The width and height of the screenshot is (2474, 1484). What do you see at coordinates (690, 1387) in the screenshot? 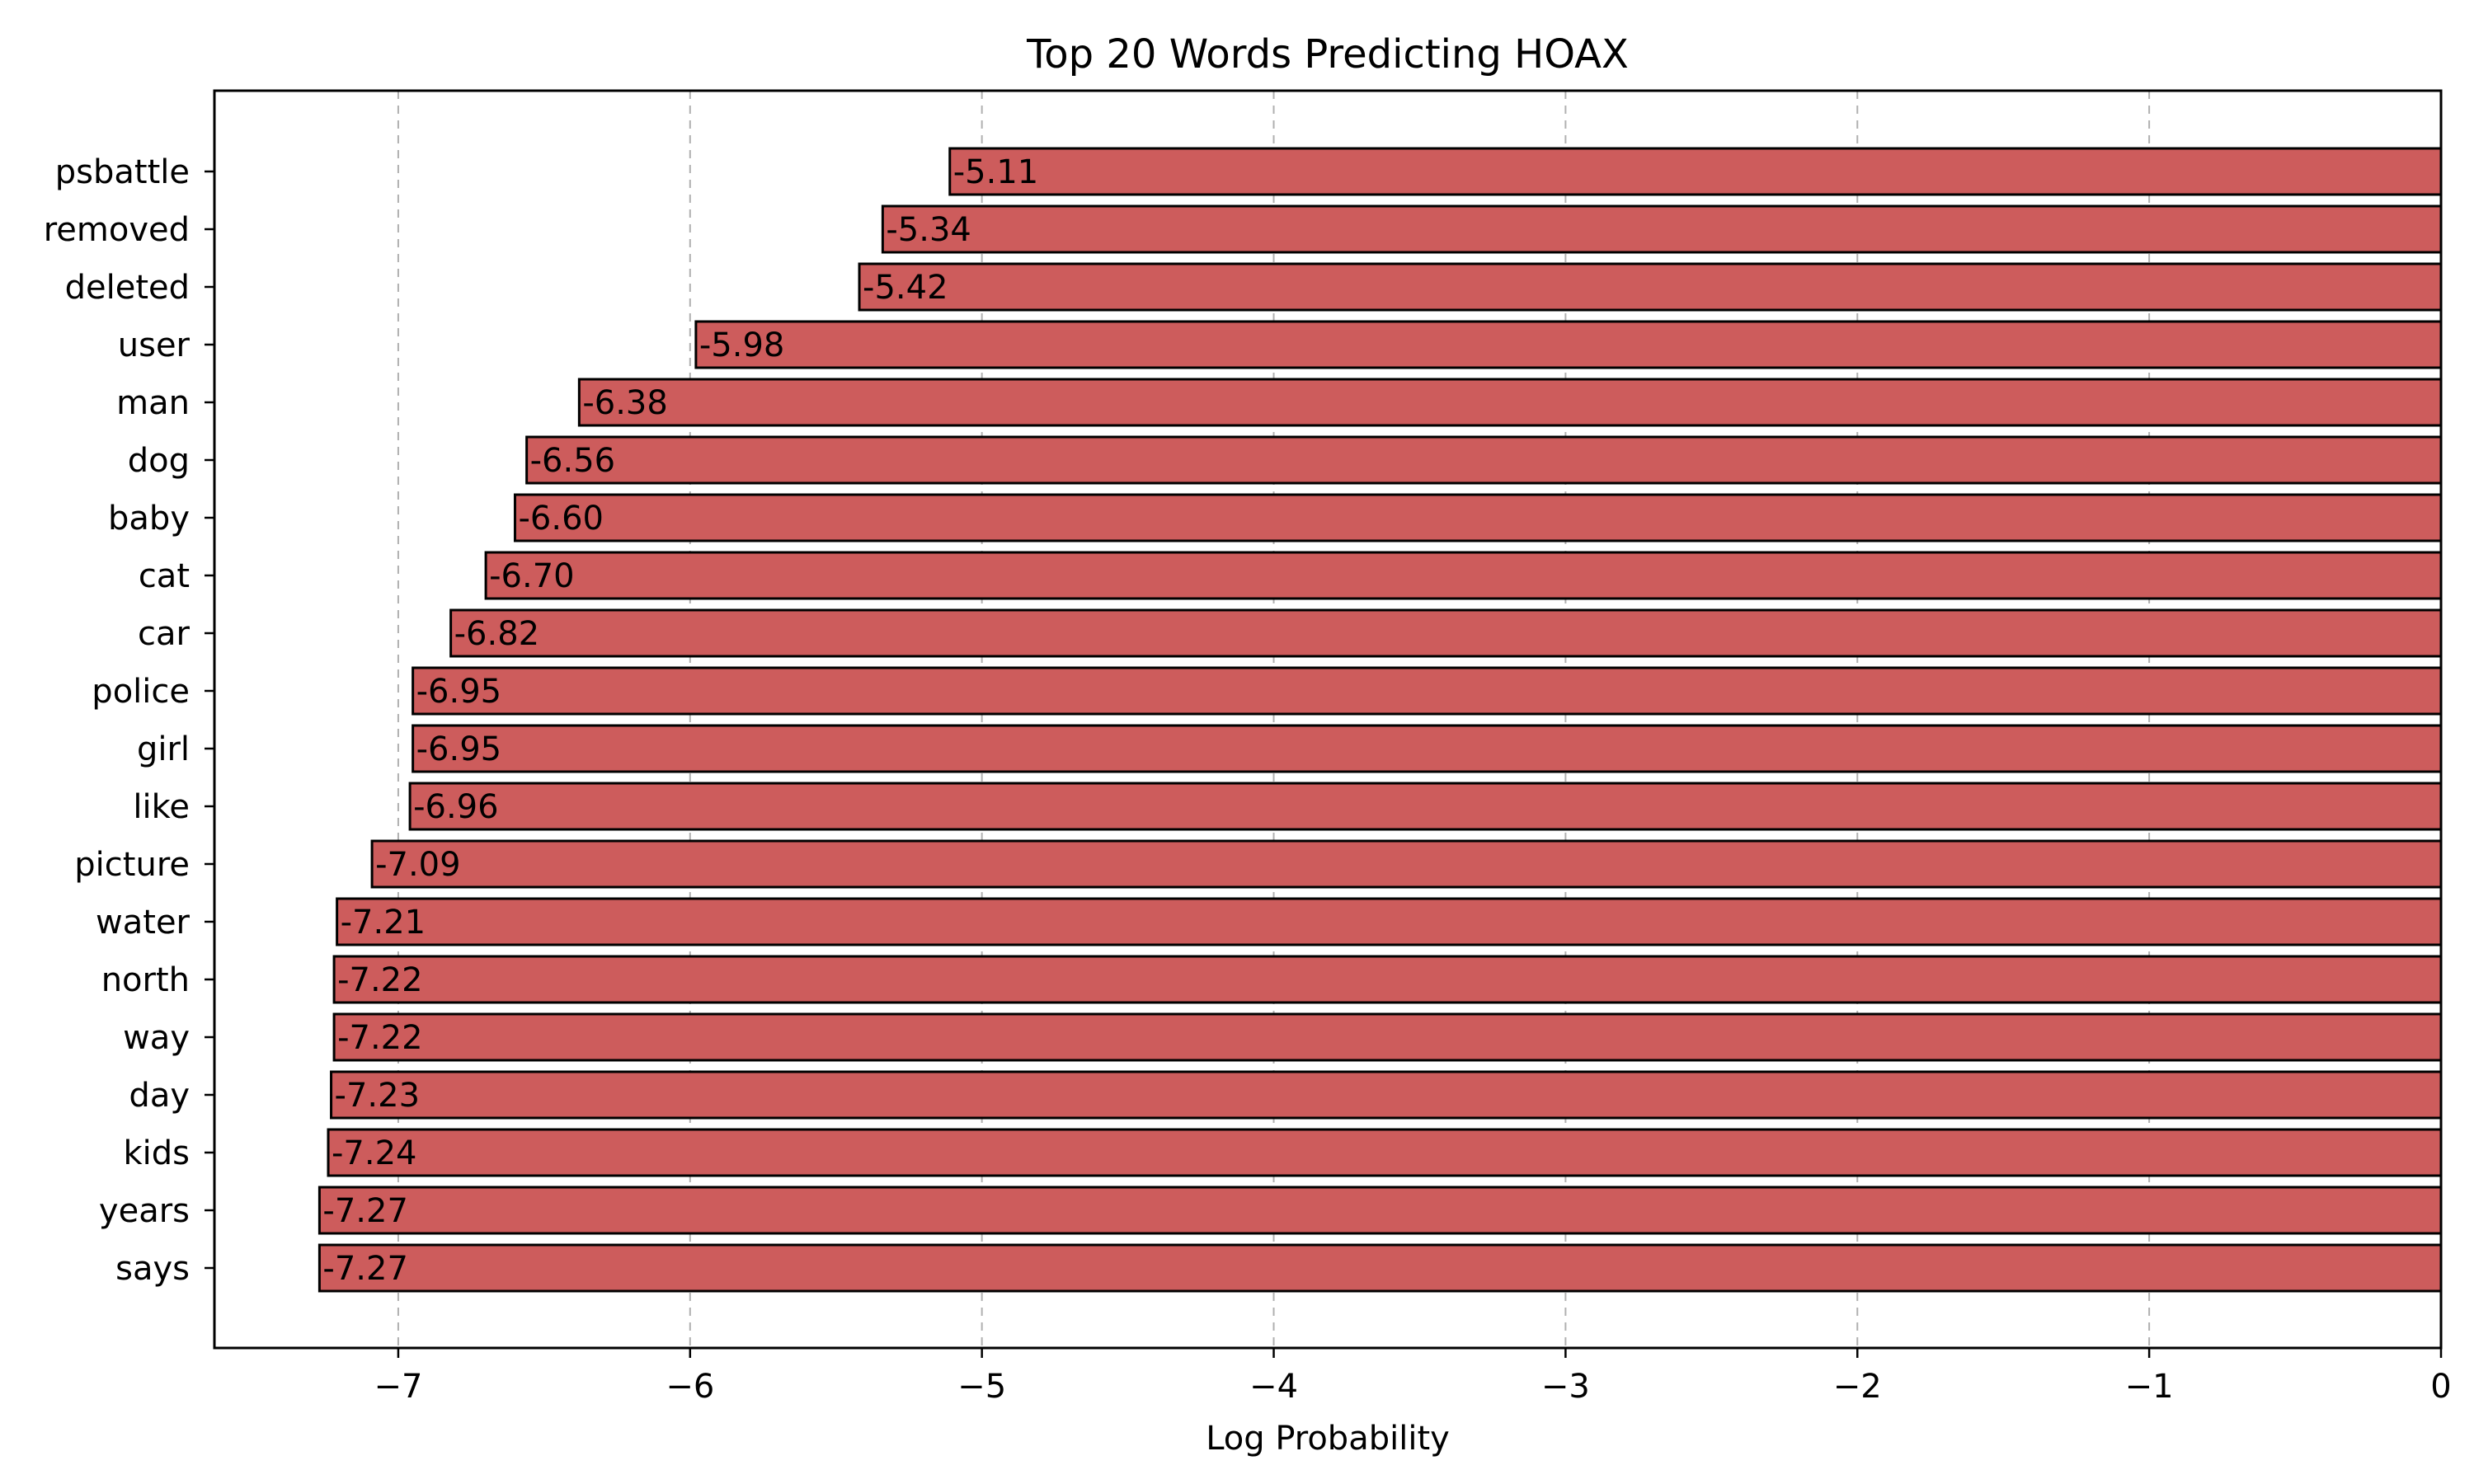
I see `x-tick-label: −6` at bounding box center [690, 1387].